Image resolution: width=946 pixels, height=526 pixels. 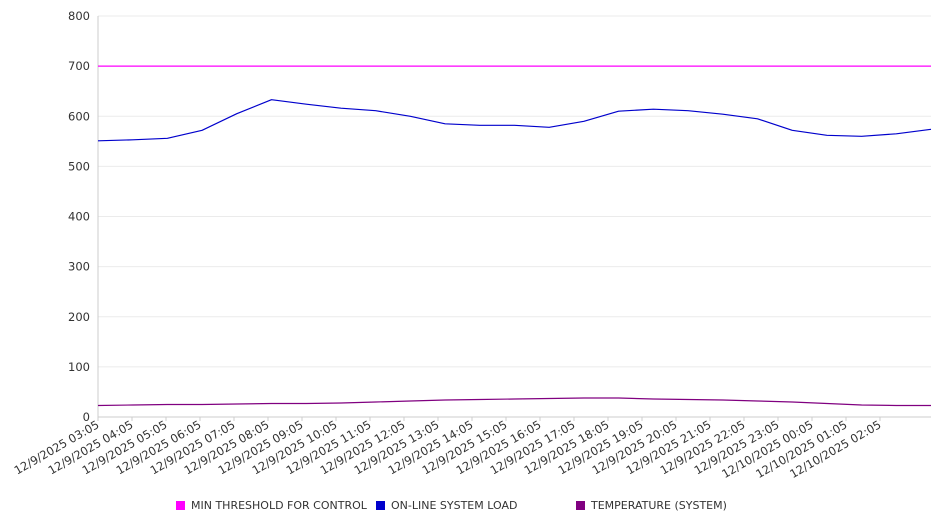 What do you see at coordinates (79, 166) in the screenshot?
I see `y-tick-label: 500` at bounding box center [79, 166].